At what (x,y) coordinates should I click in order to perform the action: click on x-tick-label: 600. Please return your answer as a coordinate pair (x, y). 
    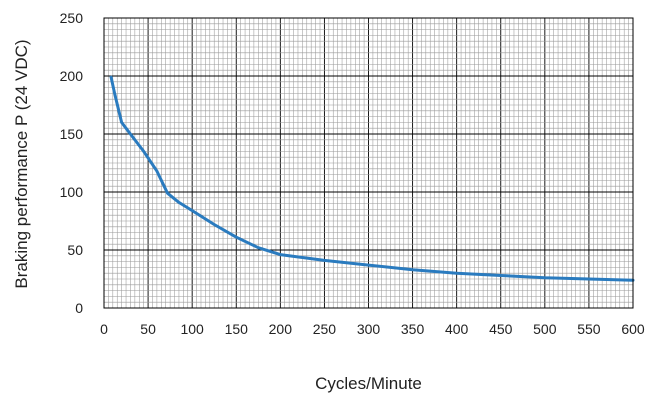
    Looking at the image, I should click on (633, 329).